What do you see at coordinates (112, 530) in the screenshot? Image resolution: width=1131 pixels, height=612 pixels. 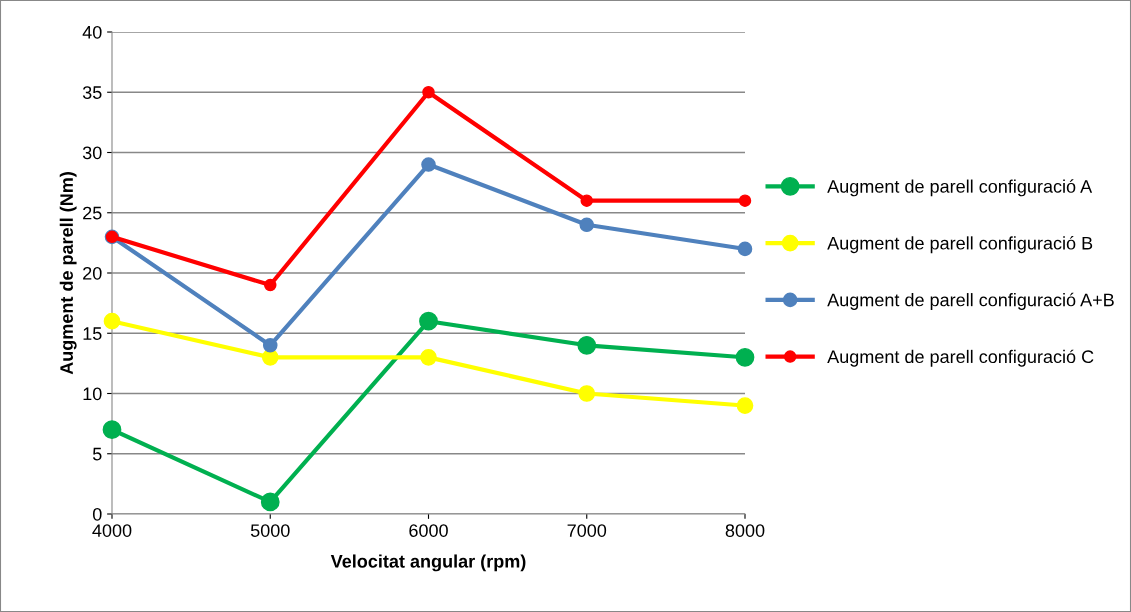 I see `x-tick-label: 4000` at bounding box center [112, 530].